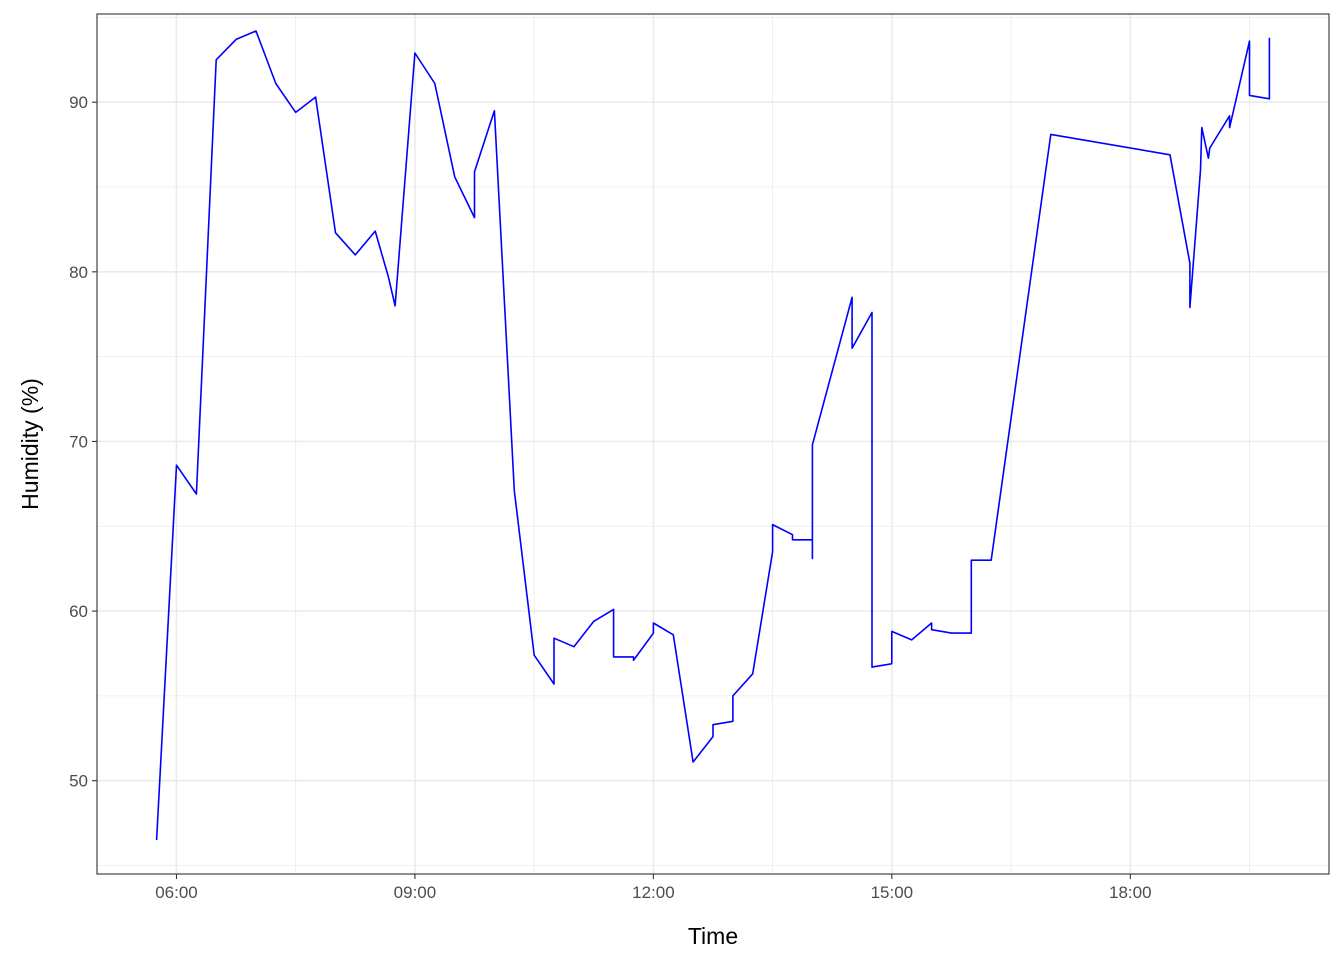 The image size is (1344, 960). Describe the element at coordinates (892, 892) in the screenshot. I see `x-tick-label: 15:00` at that location.